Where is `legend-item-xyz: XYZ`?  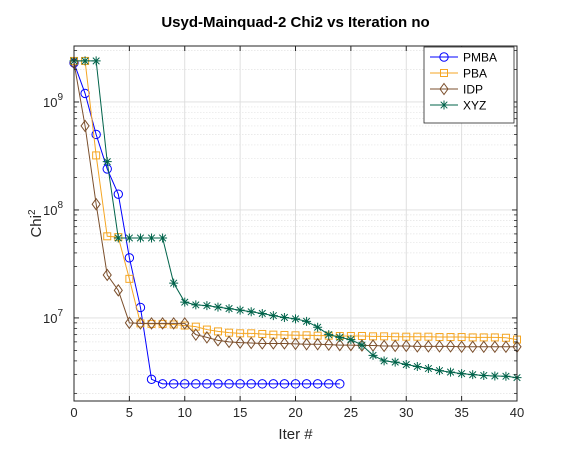
legend-item-xyz: XYZ is located at coordinates (458, 106).